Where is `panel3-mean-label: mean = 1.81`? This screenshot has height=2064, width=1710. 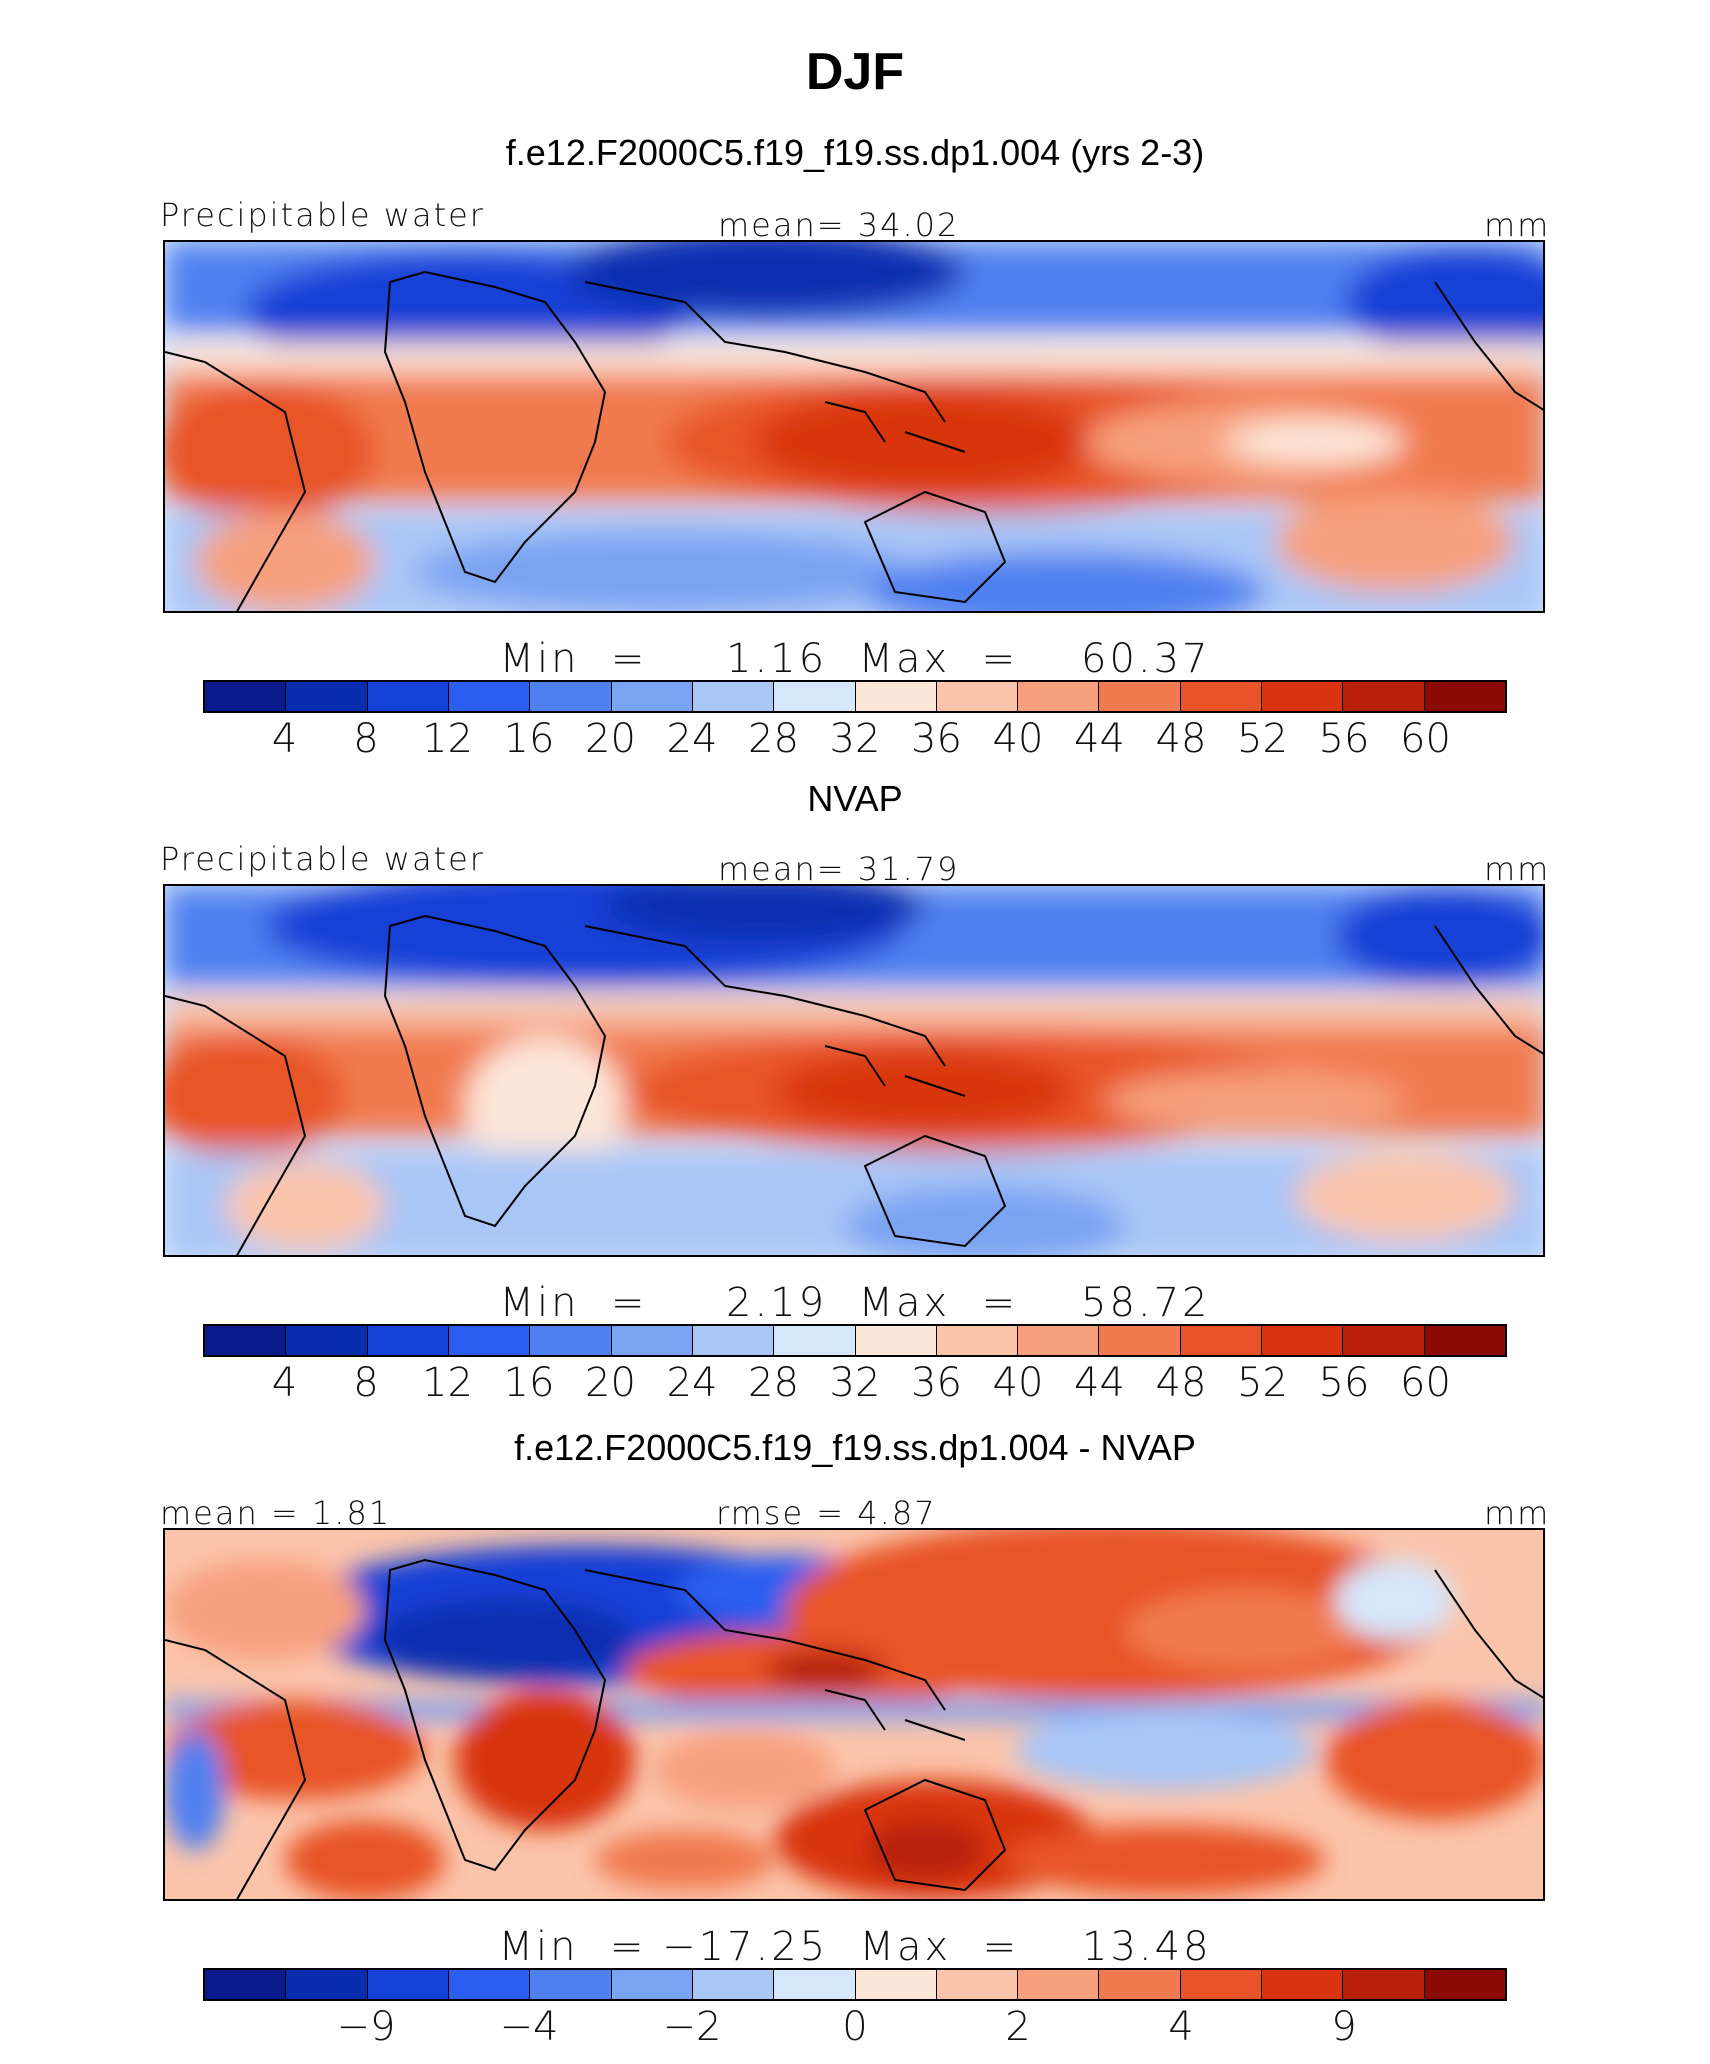
panel3-mean-label: mean = 1.81 is located at coordinates (276, 1513).